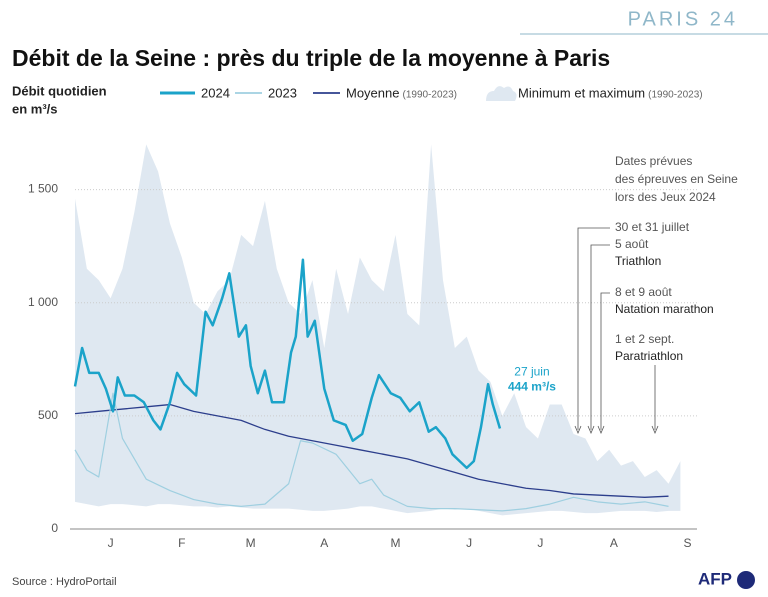 The width and height of the screenshot is (768, 597). I want to click on annotation-value: 444 m³/s, so click(532, 387).